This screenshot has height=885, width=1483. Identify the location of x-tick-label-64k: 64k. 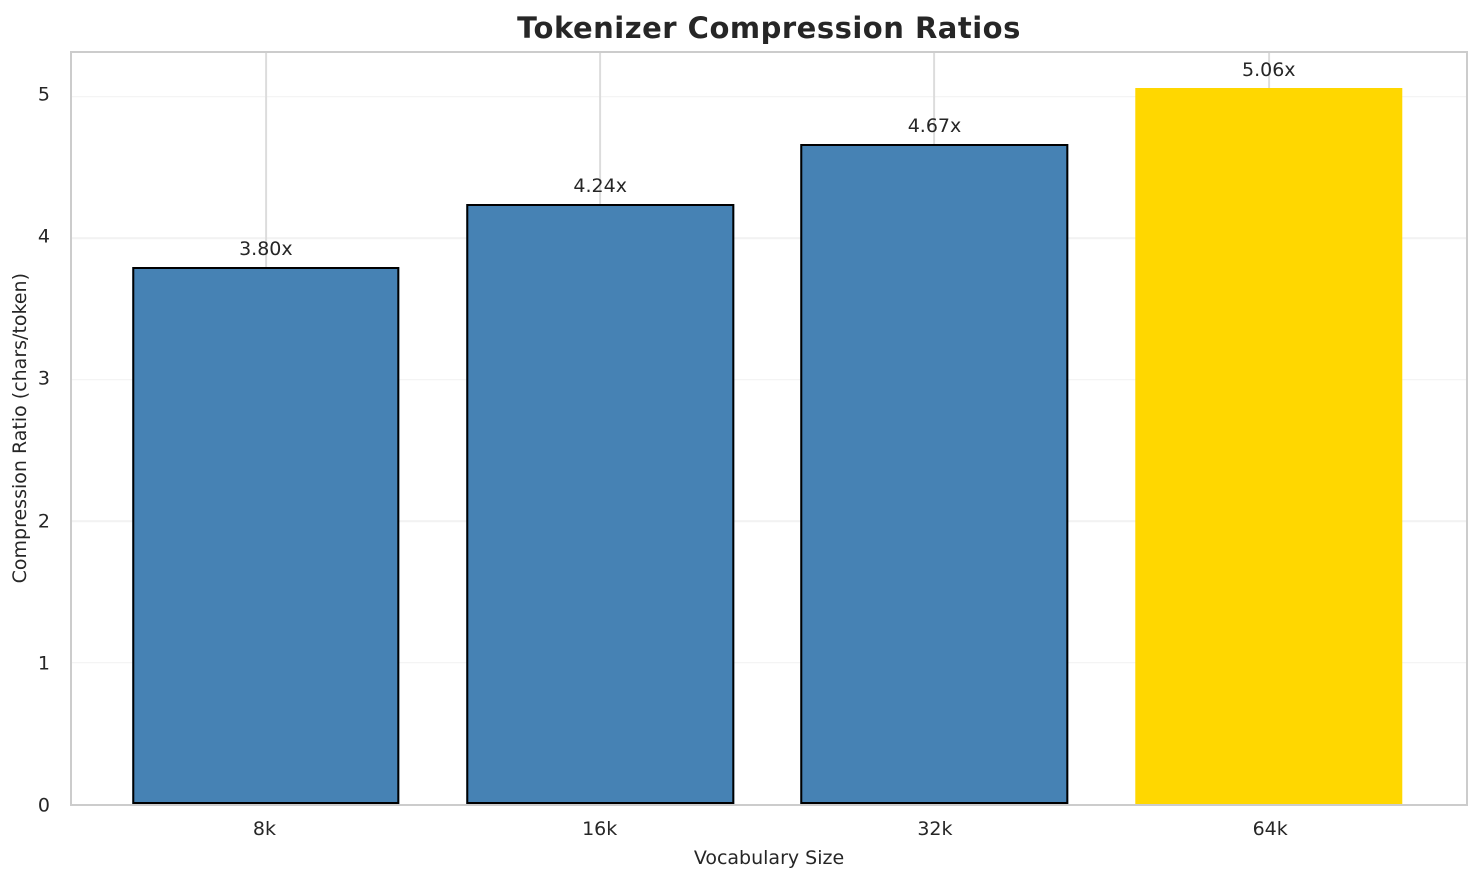
(1270, 829).